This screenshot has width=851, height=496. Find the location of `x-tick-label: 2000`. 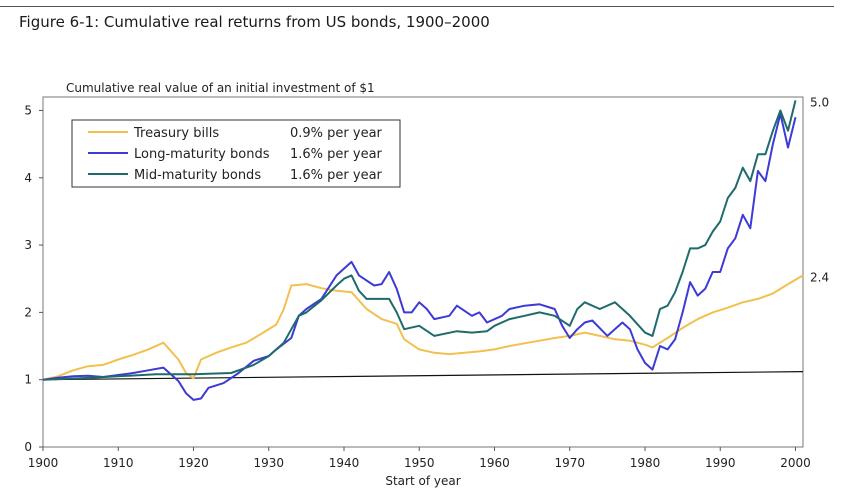

x-tick-label: 2000 is located at coordinates (795, 463).